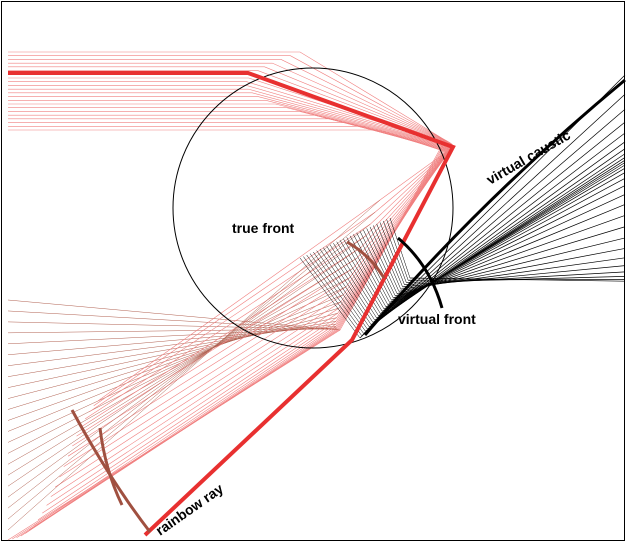  What do you see at coordinates (263, 228) in the screenshot?
I see `label: true front` at bounding box center [263, 228].